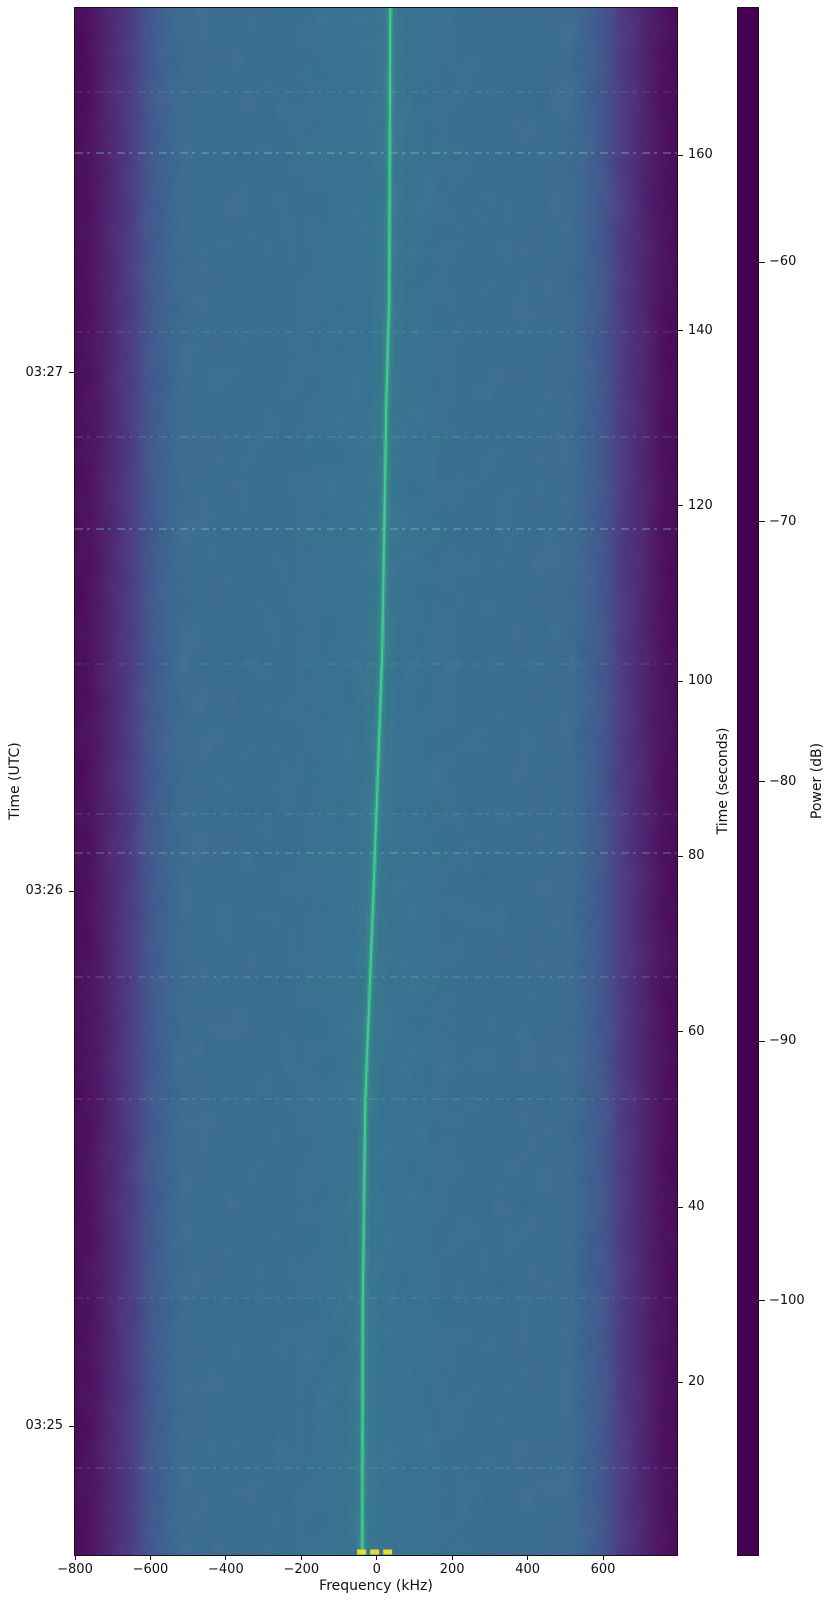 The image size is (832, 1603). What do you see at coordinates (696, 856) in the screenshot?
I see `seconds-tick-label: 80` at bounding box center [696, 856].